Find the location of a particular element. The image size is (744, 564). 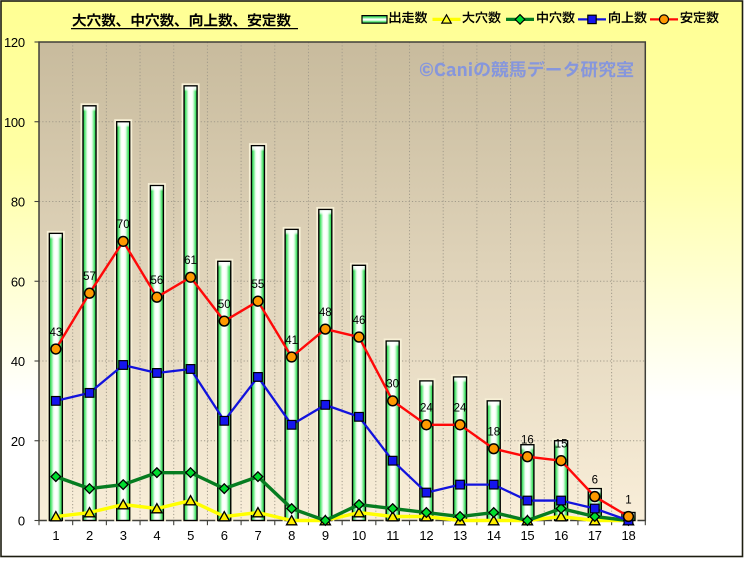

svg-text: 3 is located at coordinates (123, 535).